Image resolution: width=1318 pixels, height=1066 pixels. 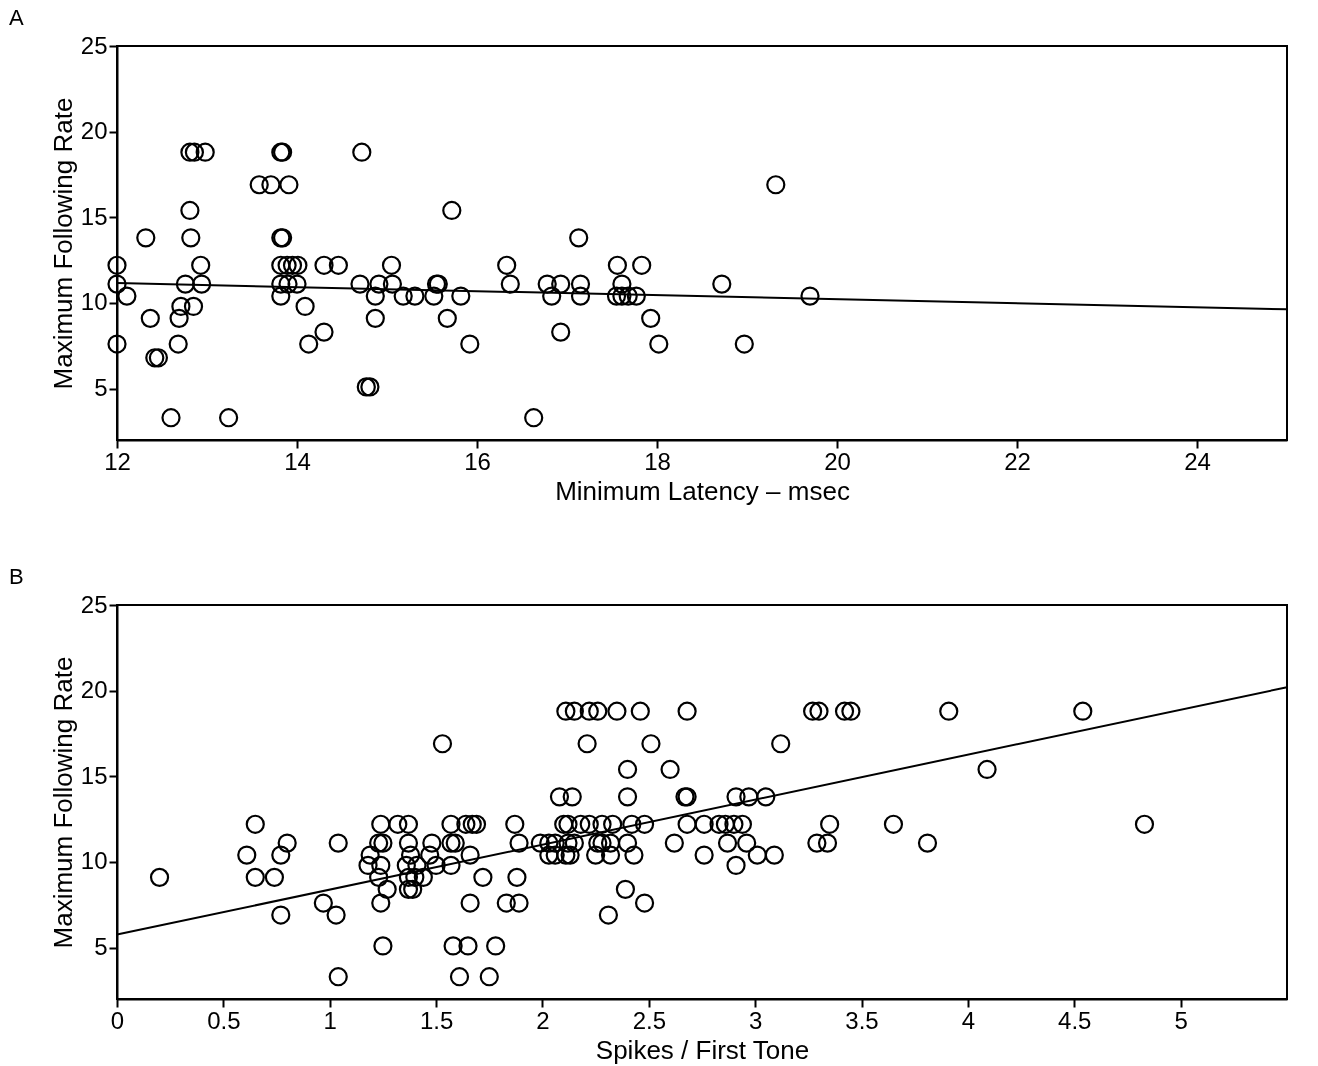 I want to click on x-axis-title: Minimum Latency – msec, so click(x=702, y=490).